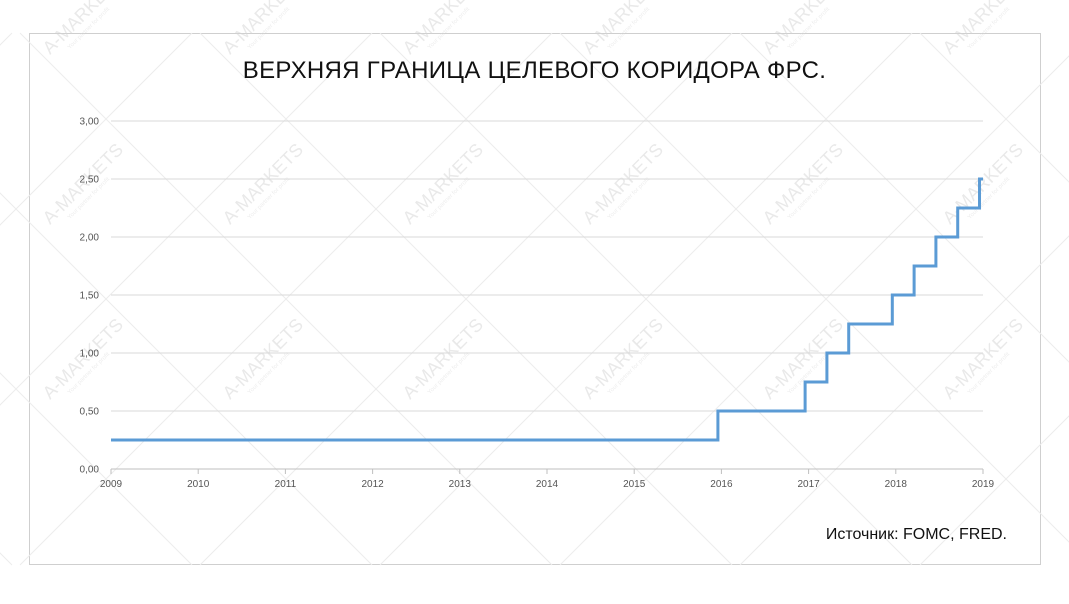  Describe the element at coordinates (983, 484) in the screenshot. I see `x-tick-label: 2019` at that location.